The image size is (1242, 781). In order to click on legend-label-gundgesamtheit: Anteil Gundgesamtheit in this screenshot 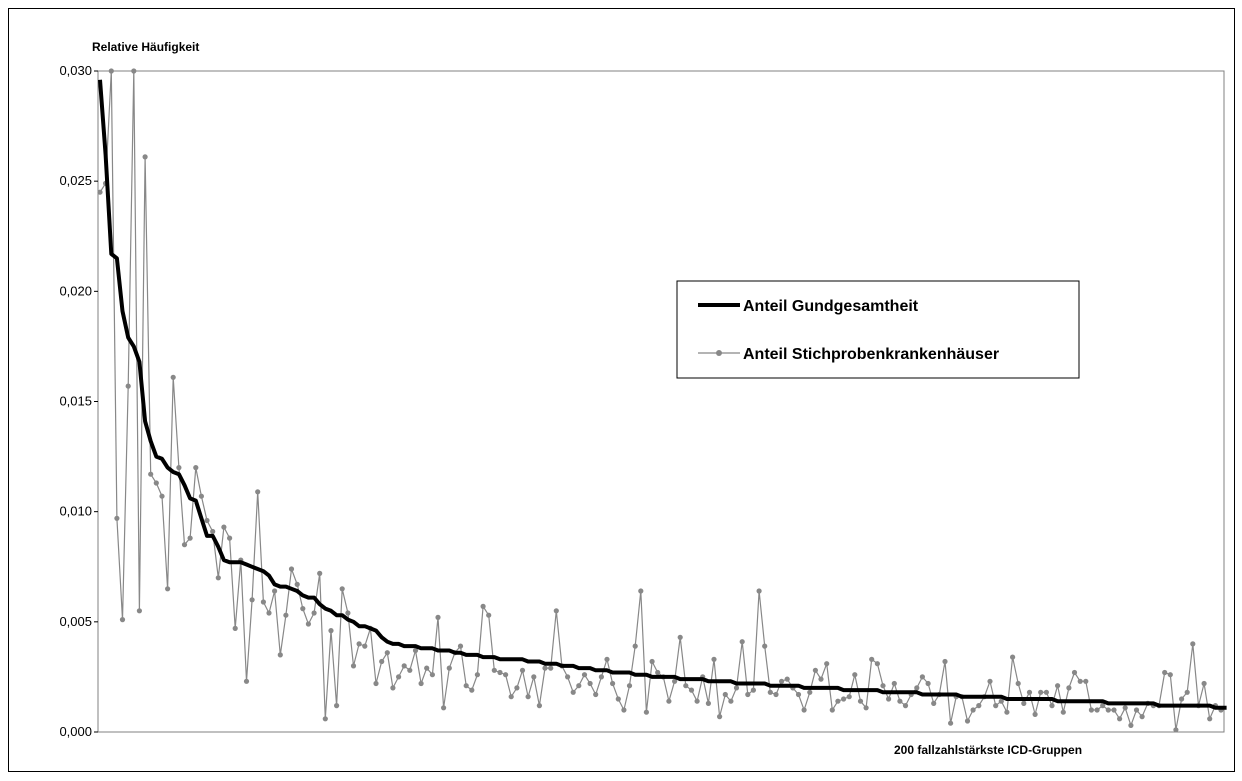, I will do `click(831, 306)`.